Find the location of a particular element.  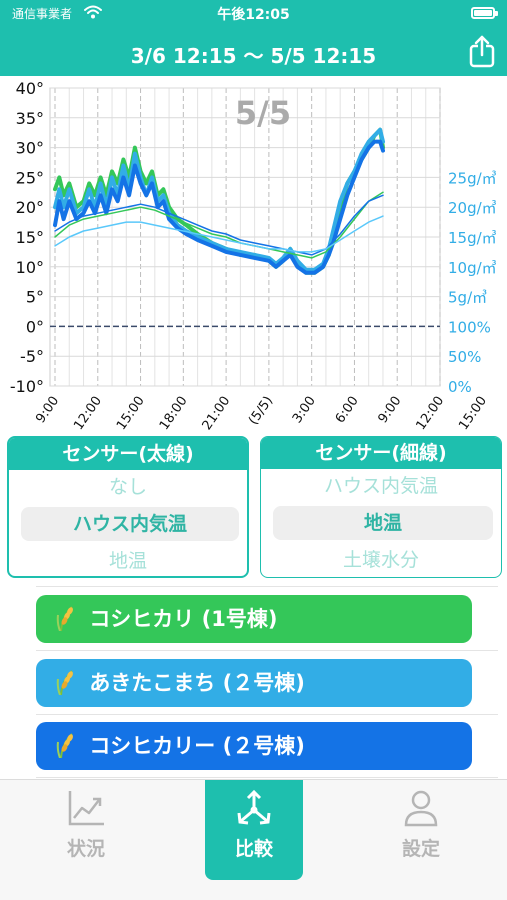

y-right-tick-label: 25g/㎥ is located at coordinates (472, 178).